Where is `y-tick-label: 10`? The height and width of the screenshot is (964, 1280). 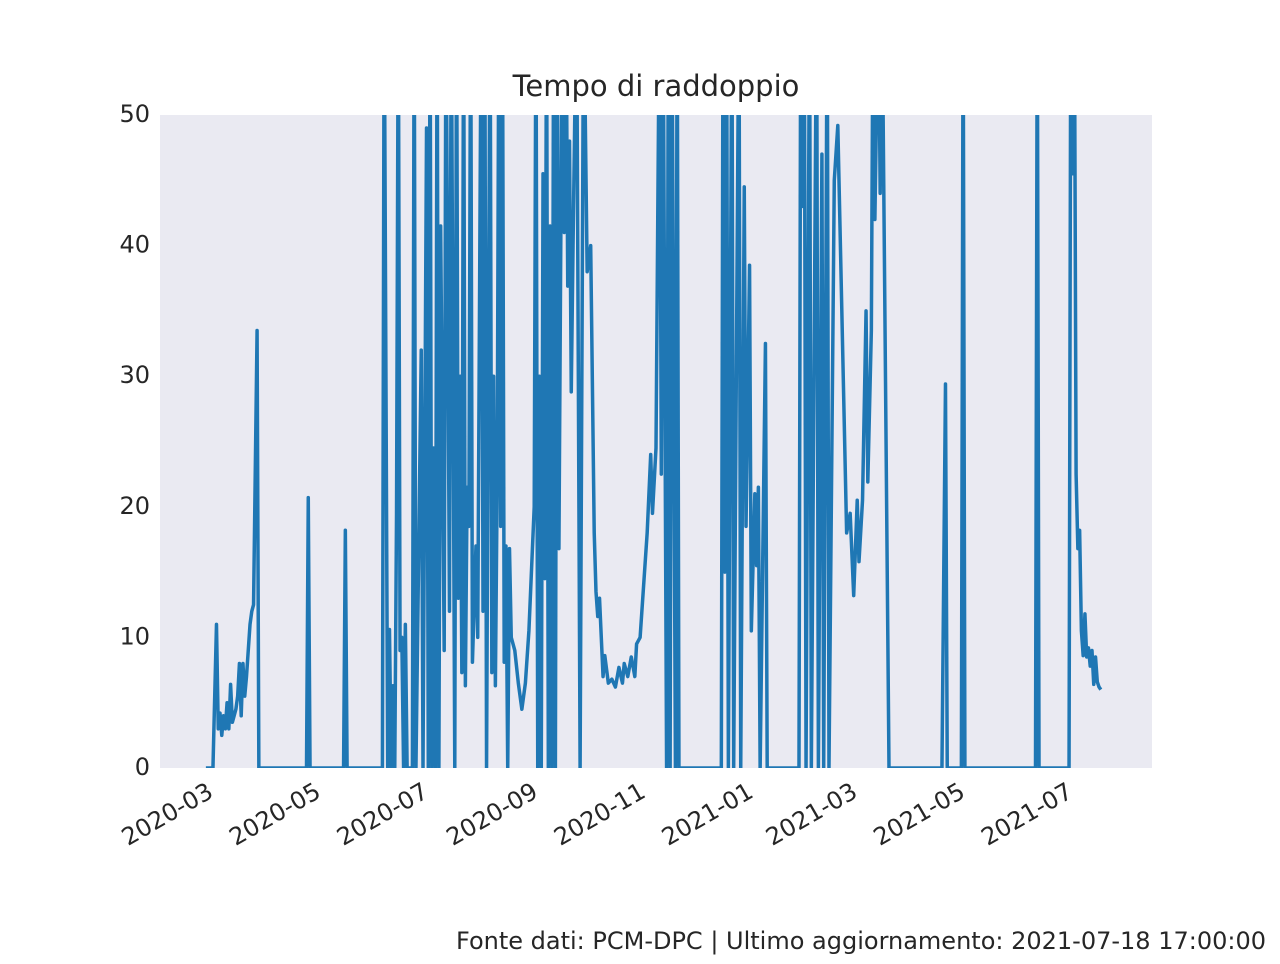
y-tick-label: 10 is located at coordinates (134, 636).